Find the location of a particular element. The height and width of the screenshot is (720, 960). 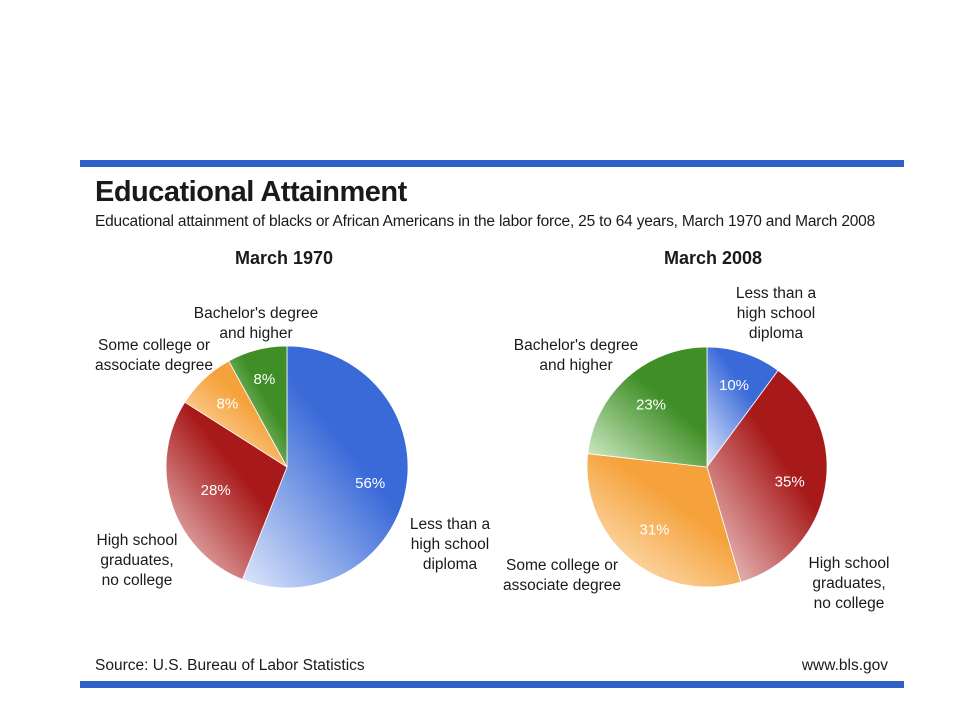

chart-title: March 1970 is located at coordinates (284, 258).